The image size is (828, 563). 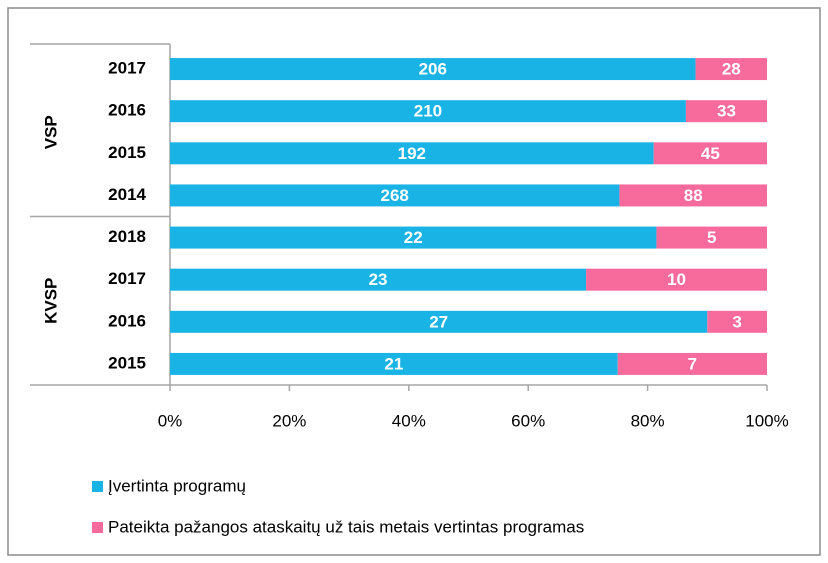 I want to click on data-label: 3, so click(x=736, y=321).